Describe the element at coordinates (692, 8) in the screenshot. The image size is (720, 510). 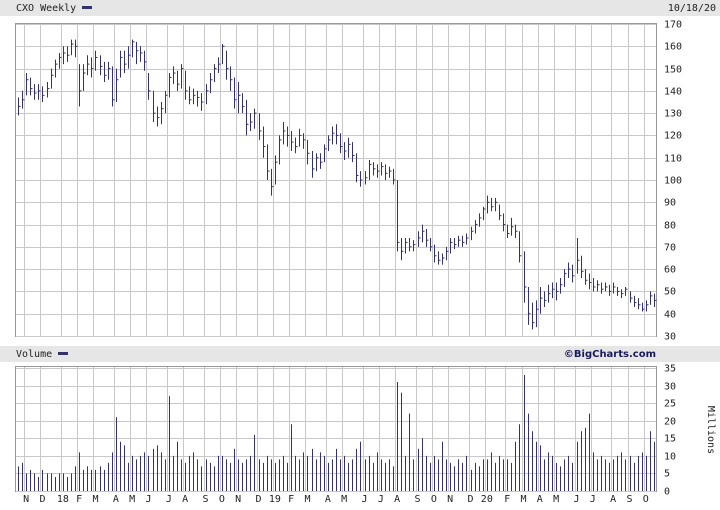
I see `date-label: 10/18/20` at that location.